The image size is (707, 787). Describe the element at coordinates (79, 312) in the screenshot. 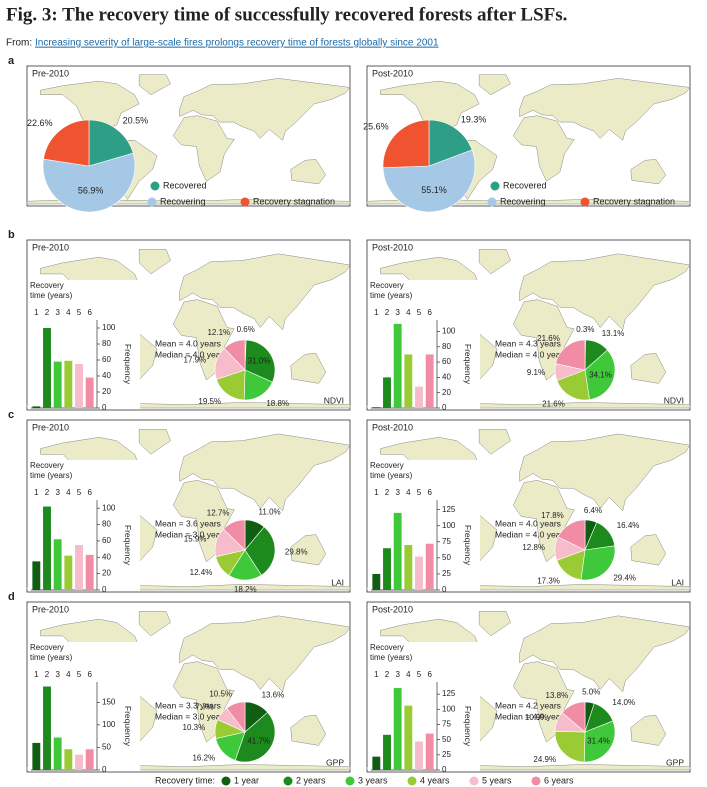

I see `x-tick-label: 5` at that location.